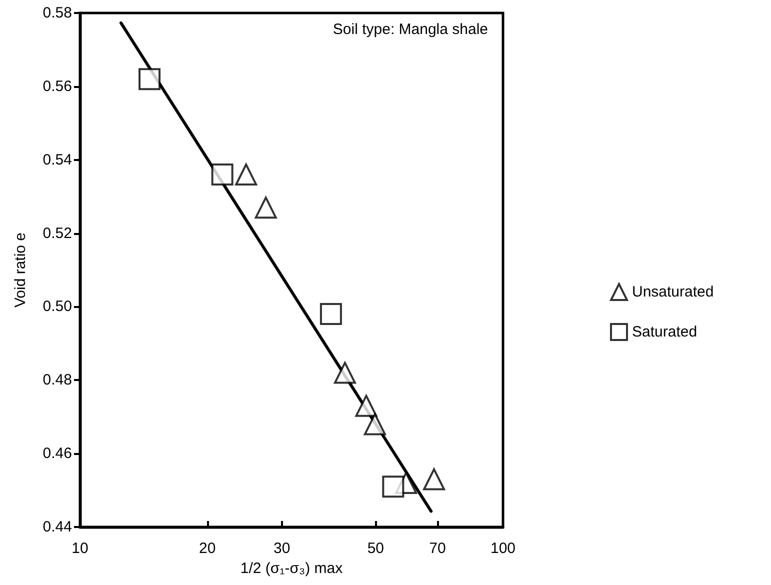 Image resolution: width=771 pixels, height=585 pixels. I want to click on x-axis-title: 1/2 (σ₁-σ₃) max, so click(292, 568).